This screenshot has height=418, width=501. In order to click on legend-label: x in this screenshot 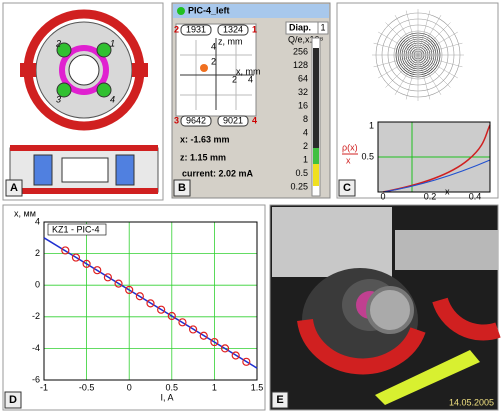, I will do `click(348, 160)`.